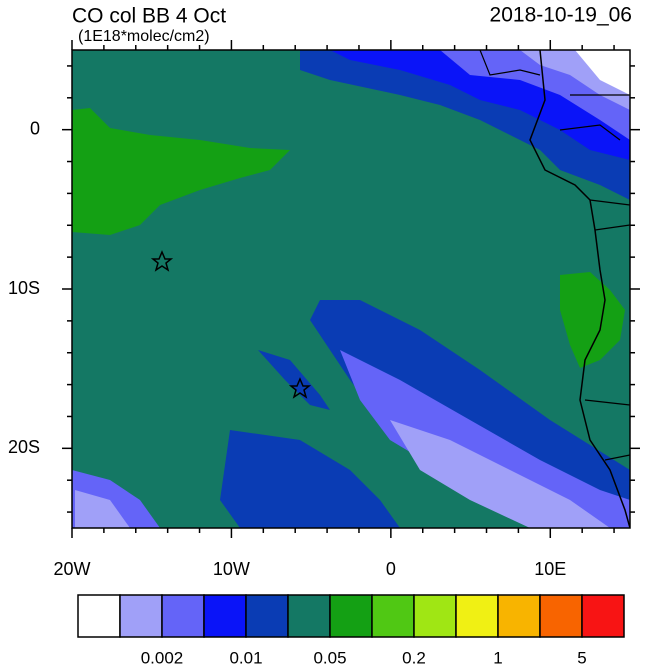  What do you see at coordinates (414, 657) in the screenshot?
I see `colorbar-label: 0.2` at bounding box center [414, 657].